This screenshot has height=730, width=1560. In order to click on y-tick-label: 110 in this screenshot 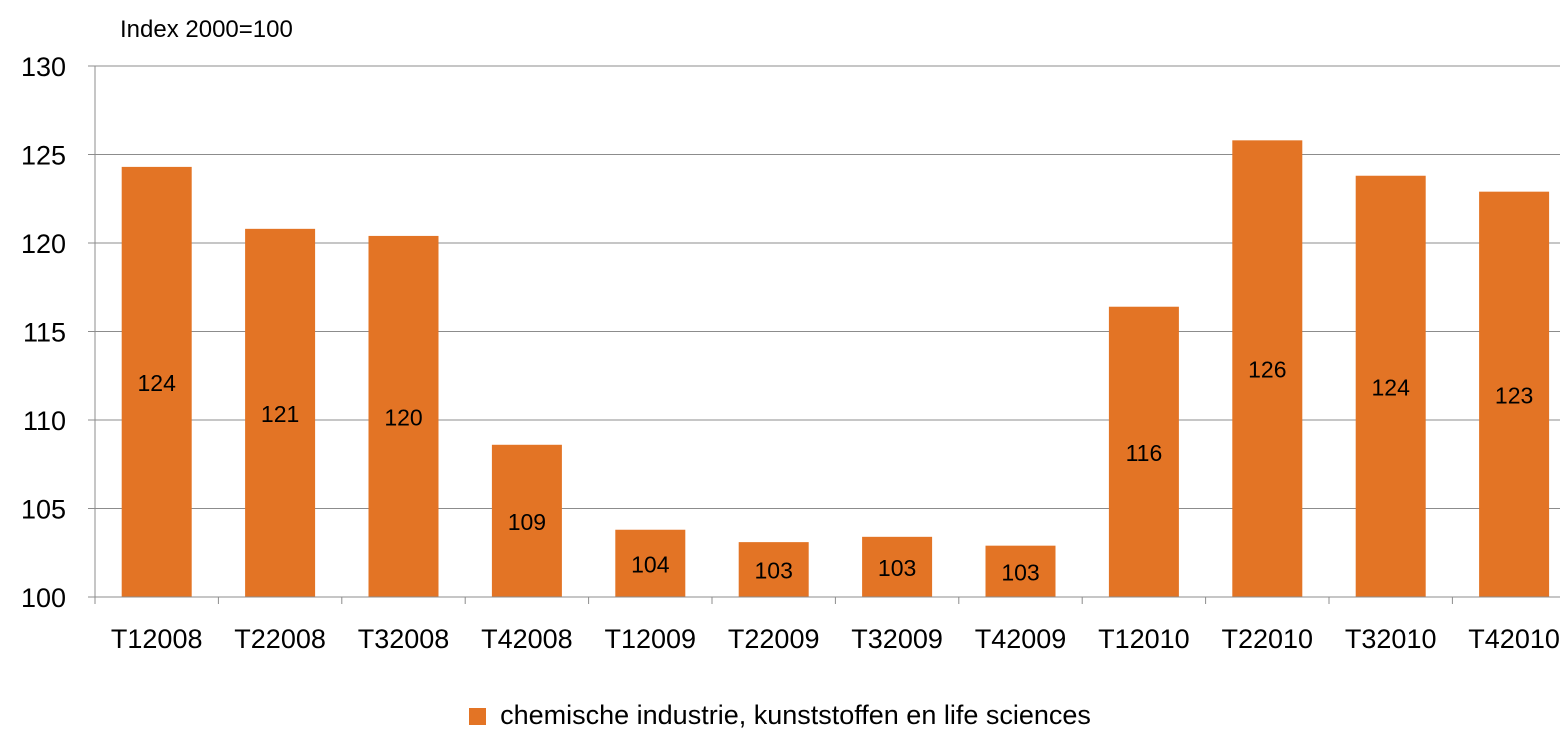, I will do `click(44, 421)`.